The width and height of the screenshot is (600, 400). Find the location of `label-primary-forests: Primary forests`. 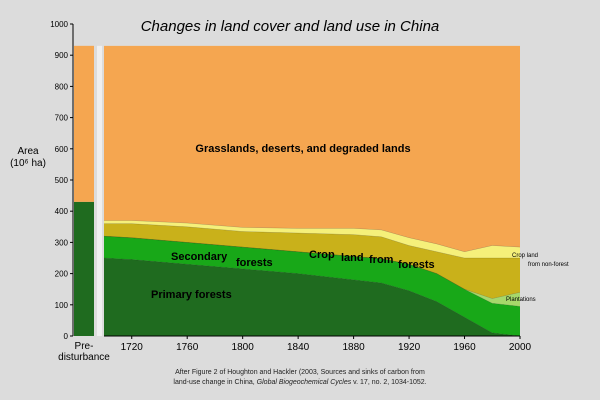

label-primary-forests: Primary forests is located at coordinates (191, 295).